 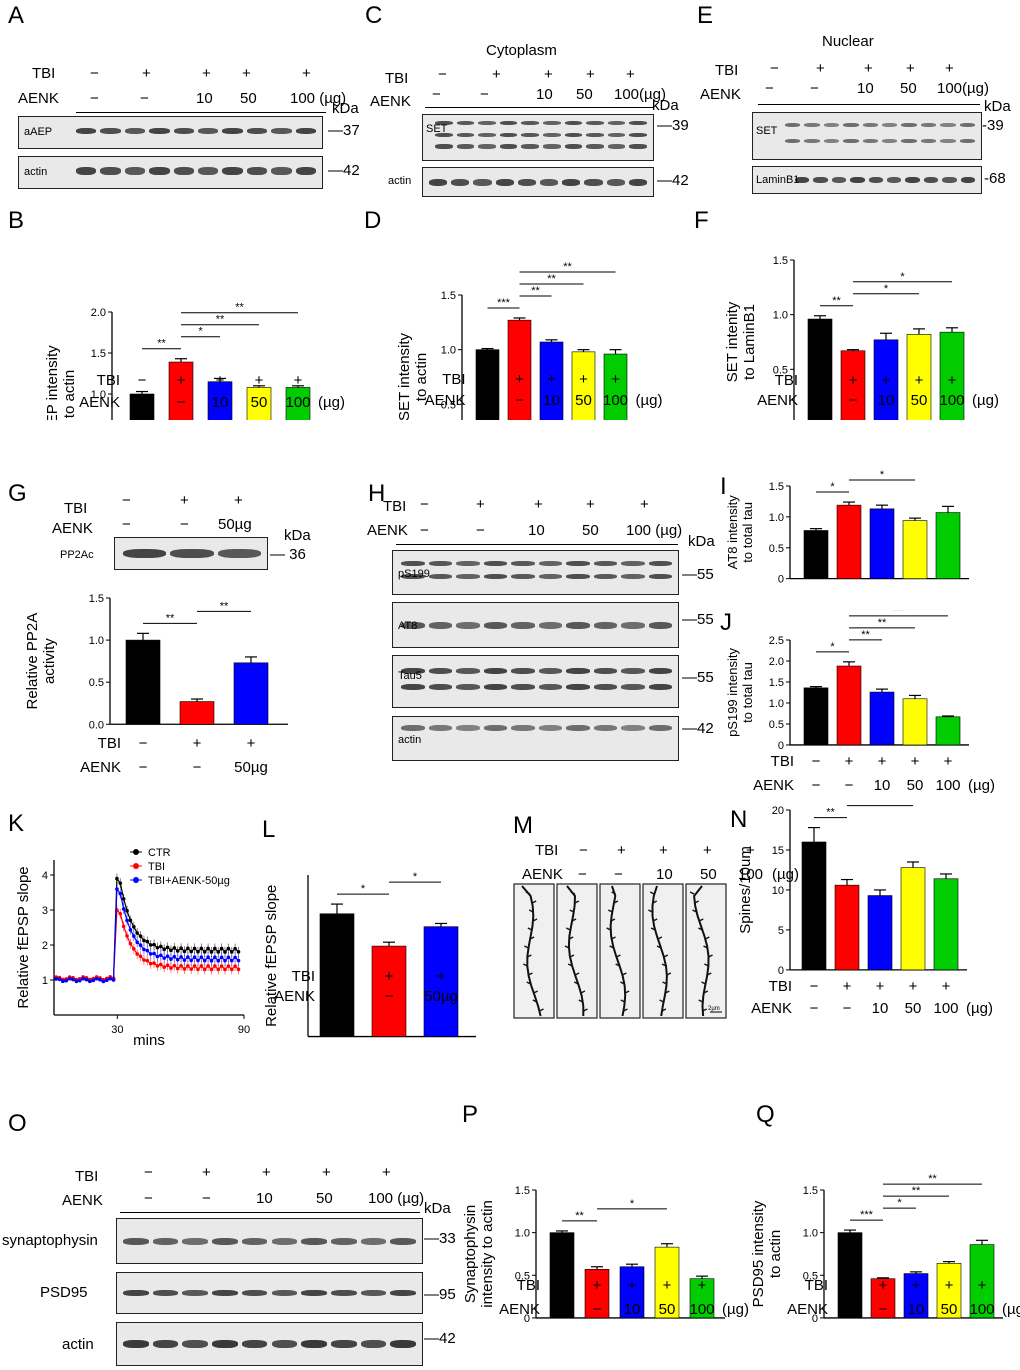 What do you see at coordinates (410, 740) in the screenshot?
I see `h-blot-actin-label: actin` at bounding box center [410, 740].